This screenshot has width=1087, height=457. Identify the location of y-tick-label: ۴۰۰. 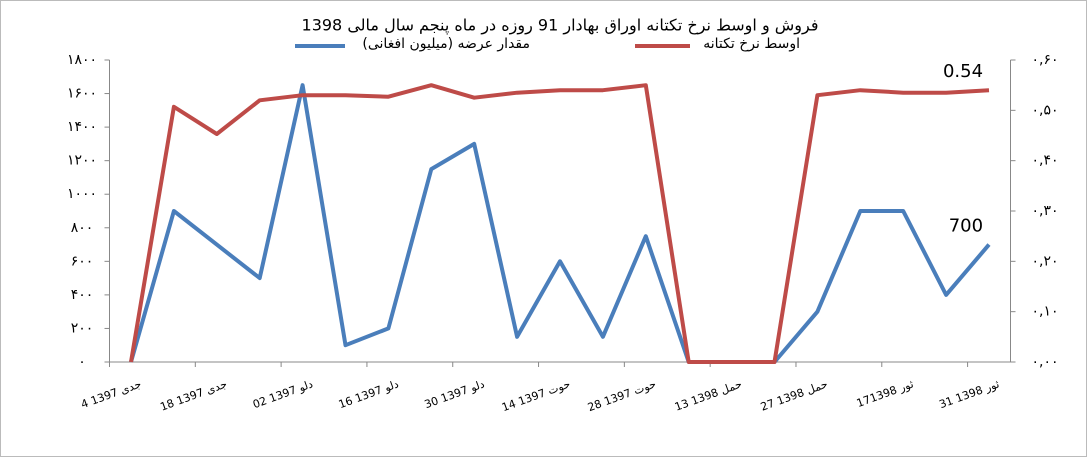
(82, 295).